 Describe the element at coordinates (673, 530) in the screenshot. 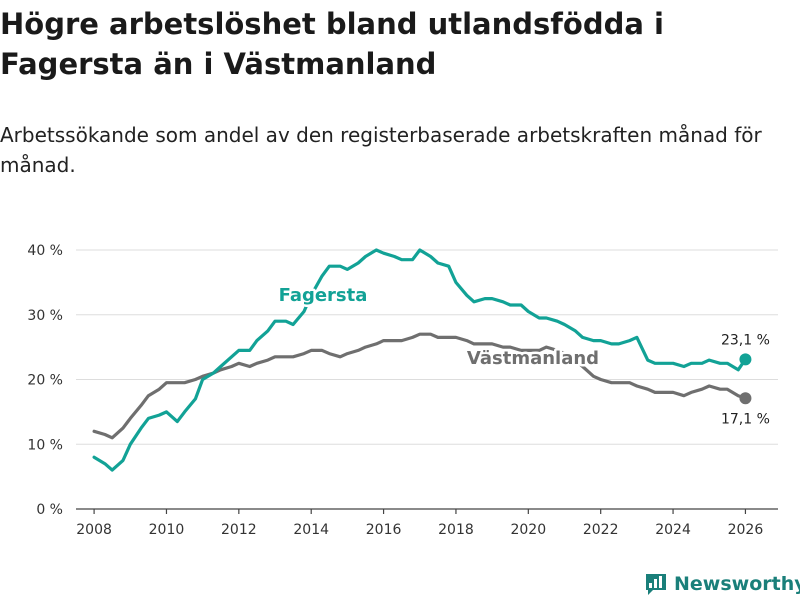

I see `x-tick-label: 2024` at that location.